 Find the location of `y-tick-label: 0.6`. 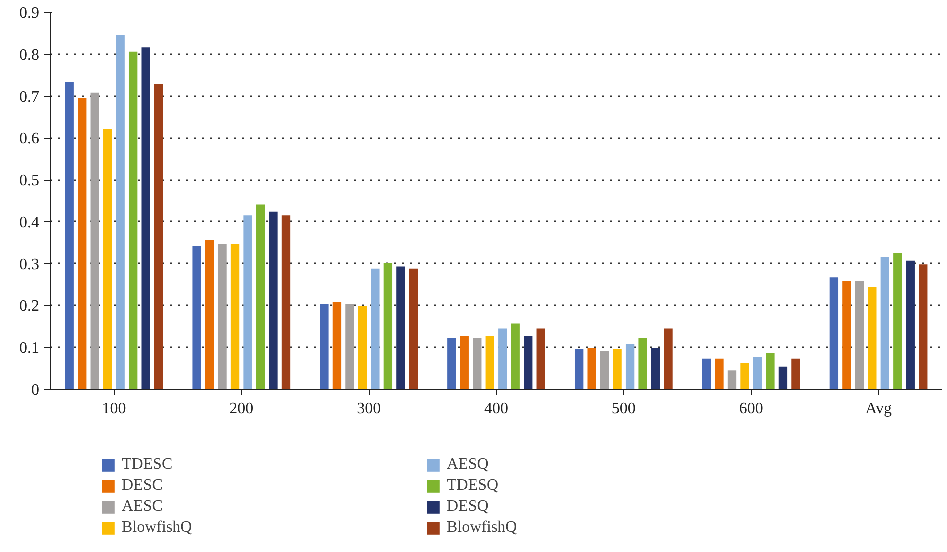

y-tick-label: 0.6 is located at coordinates (30, 139).